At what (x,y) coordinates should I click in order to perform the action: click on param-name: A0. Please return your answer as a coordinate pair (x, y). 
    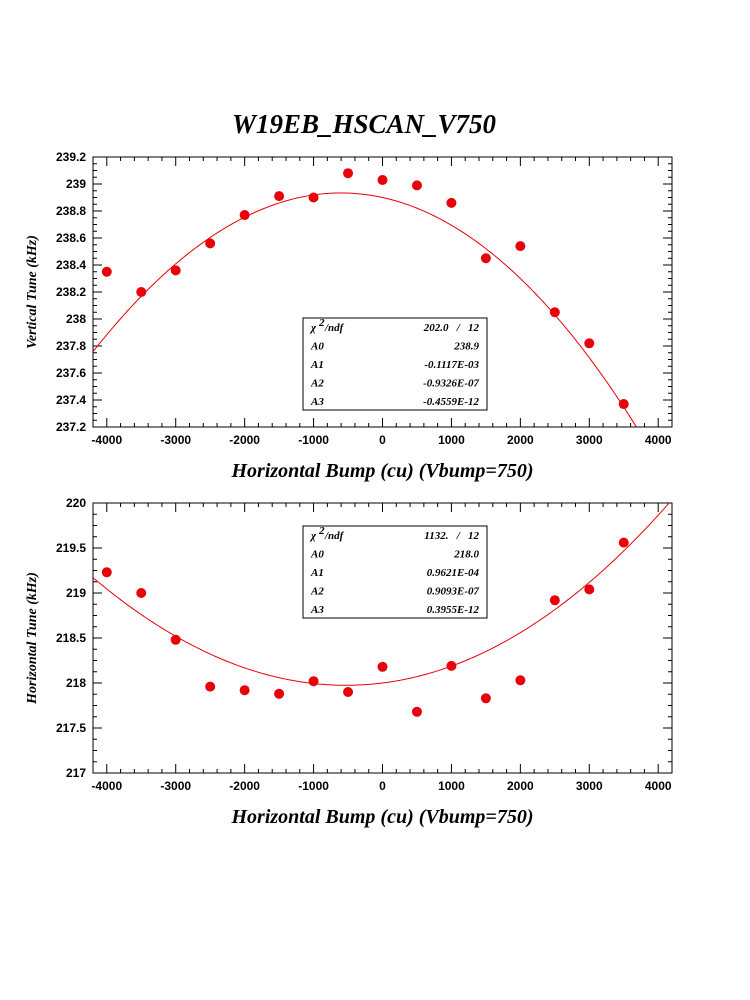
    Looking at the image, I should click on (317, 555).